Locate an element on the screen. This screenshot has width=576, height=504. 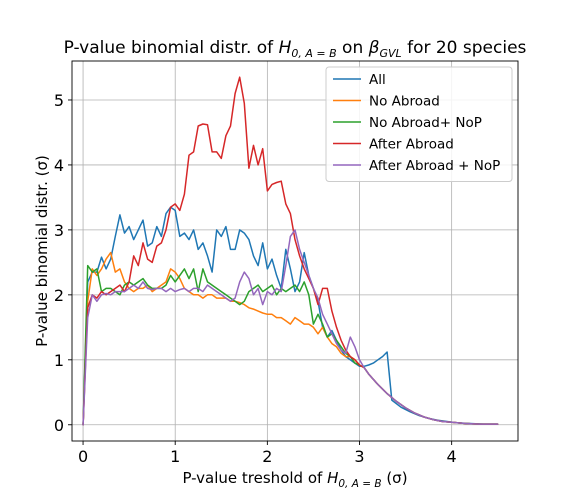
title-h-subscript: 0, A = B is located at coordinates (313, 53).